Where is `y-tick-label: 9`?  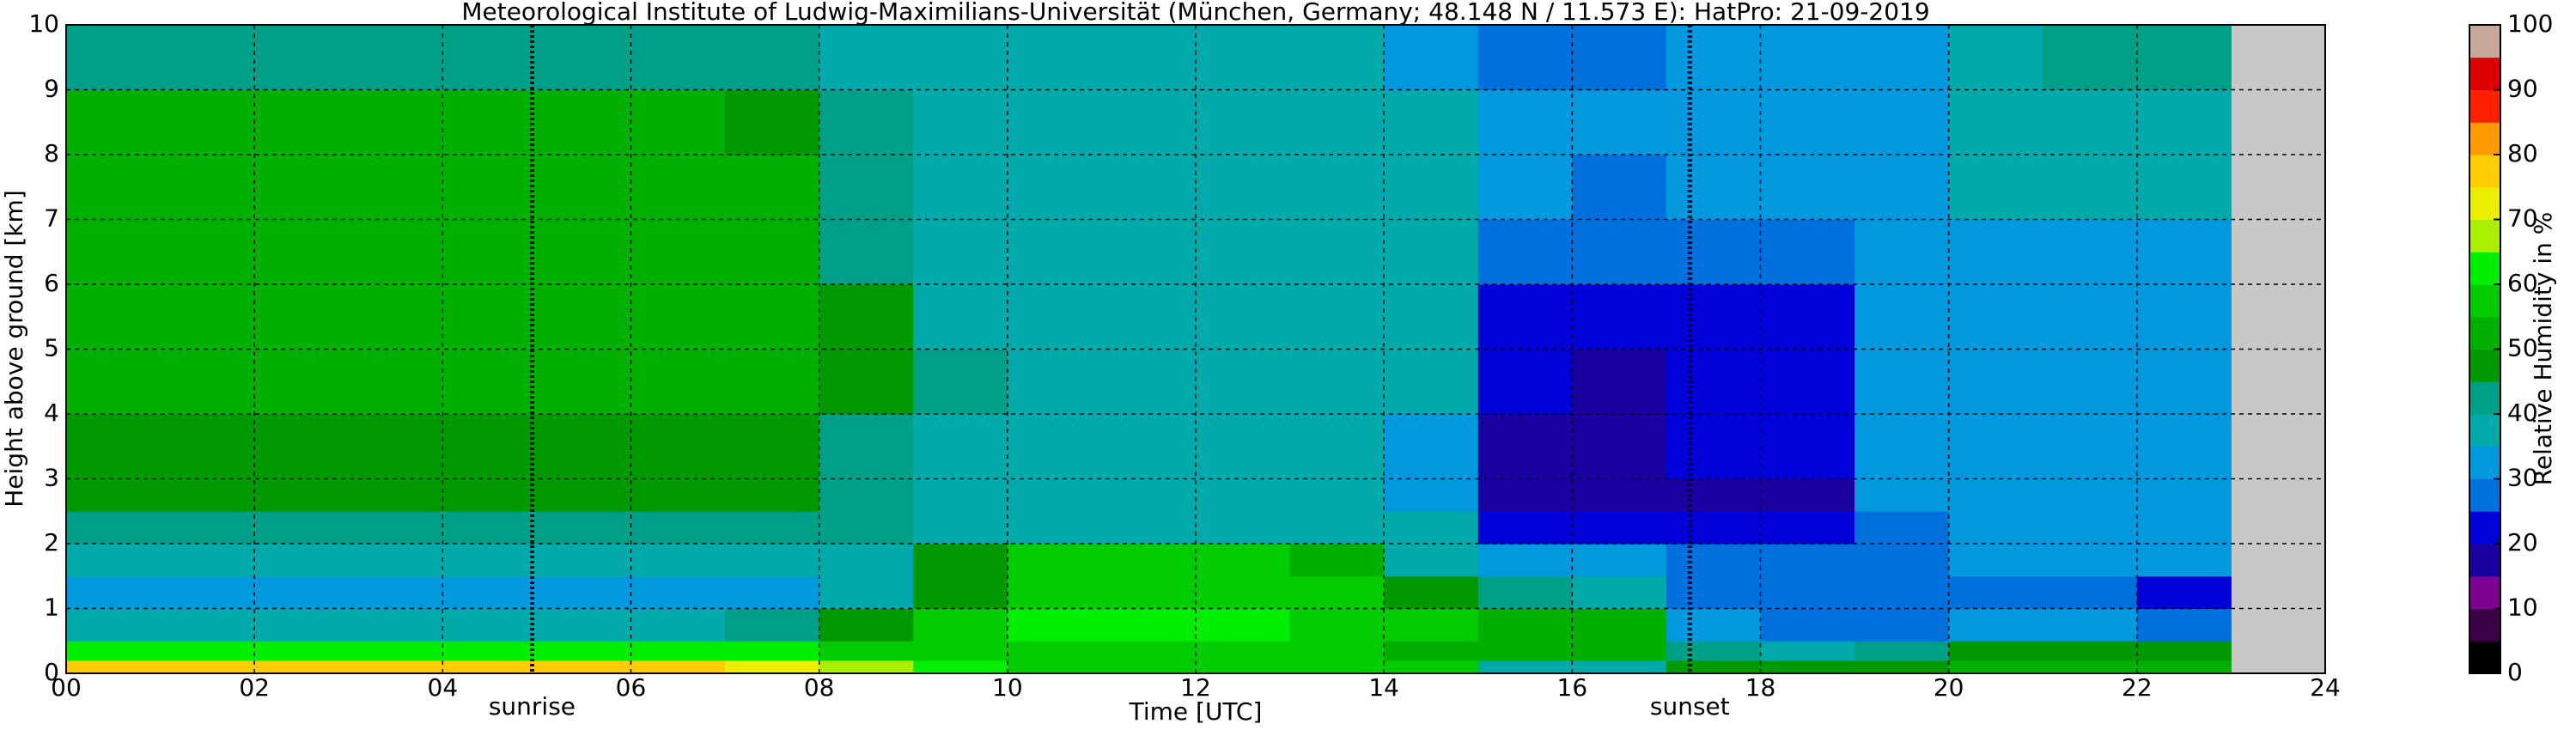
y-tick-label: 9 is located at coordinates (51, 89).